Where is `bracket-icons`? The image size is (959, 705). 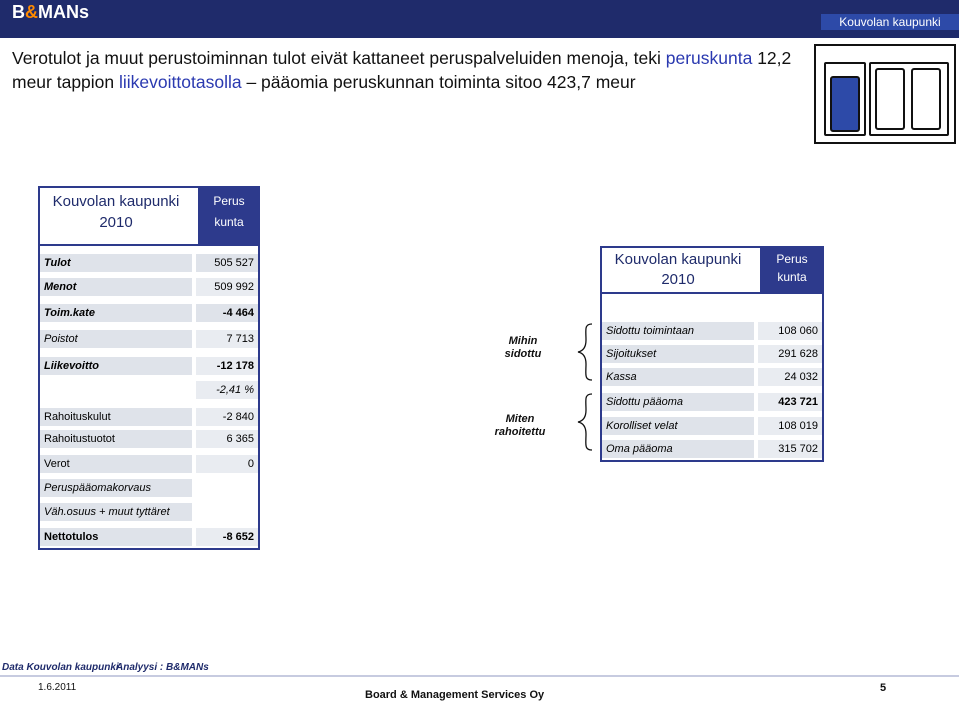
bracket-icons is located at coordinates (585, 387).